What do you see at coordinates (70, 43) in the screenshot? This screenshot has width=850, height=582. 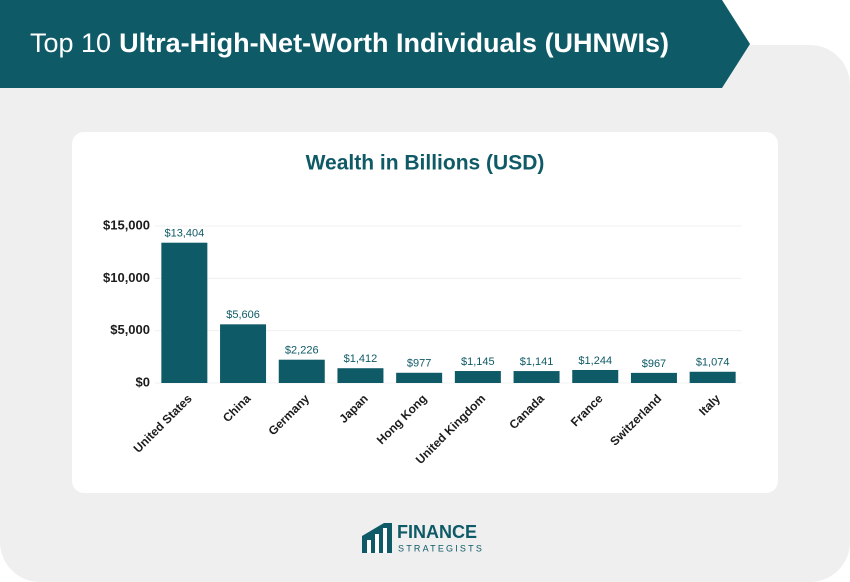 I see `header-title-light: Top 10` at bounding box center [70, 43].